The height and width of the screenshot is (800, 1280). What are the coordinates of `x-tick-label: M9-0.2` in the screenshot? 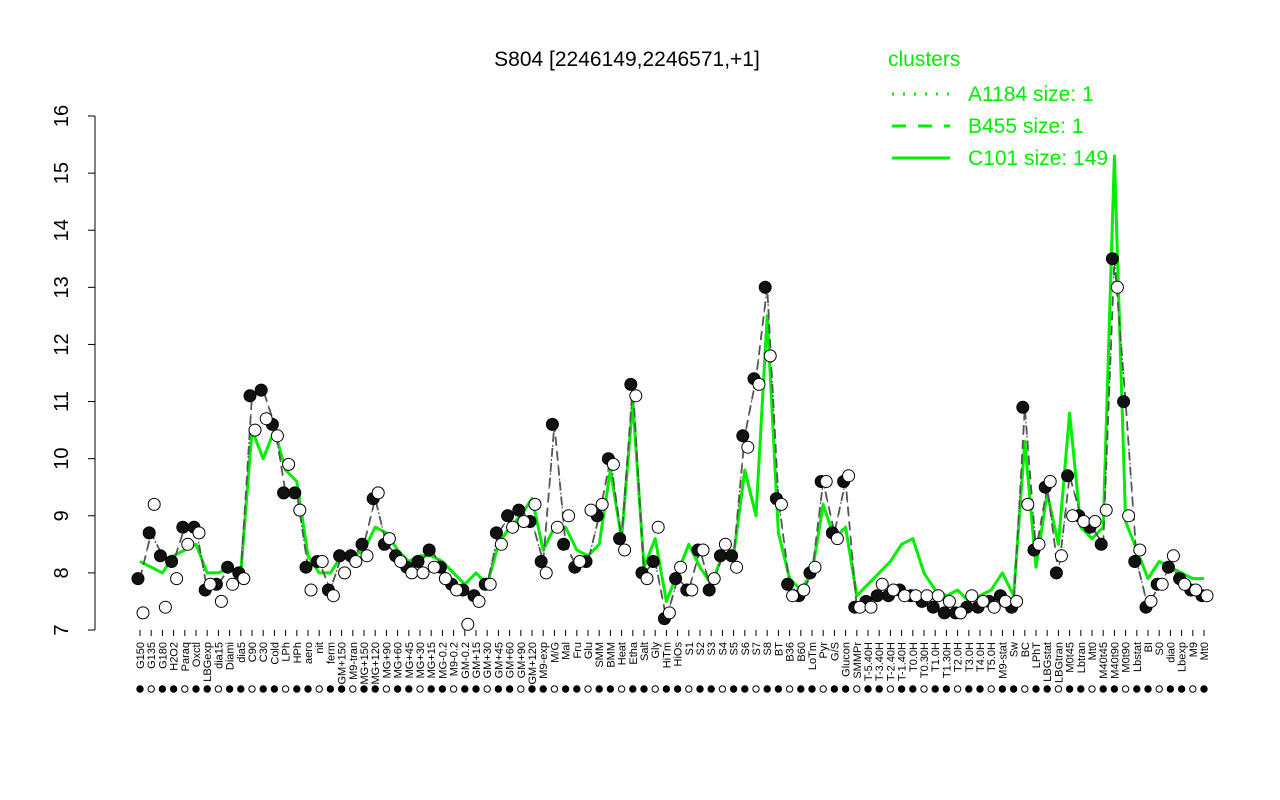 It's located at (455, 659).